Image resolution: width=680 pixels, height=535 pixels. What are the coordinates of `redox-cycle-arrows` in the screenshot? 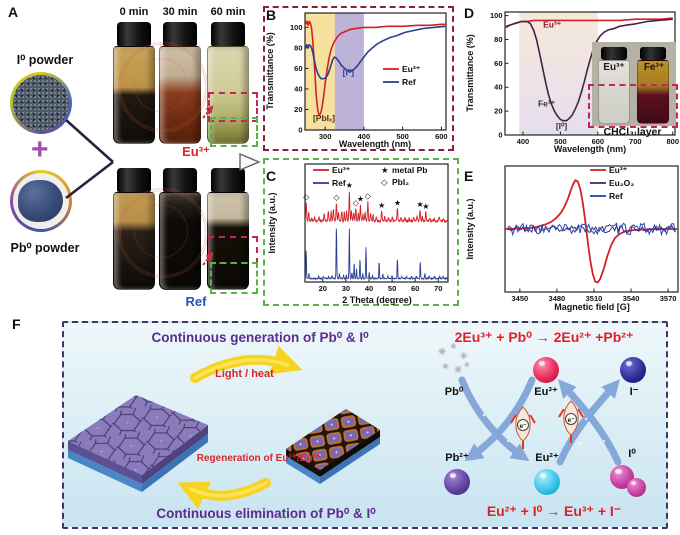 It's located at (540, 421).